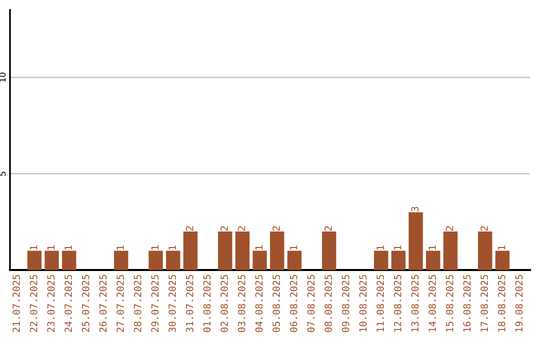  I want to click on x-tick-label: 15.08.2025, so click(450, 303).